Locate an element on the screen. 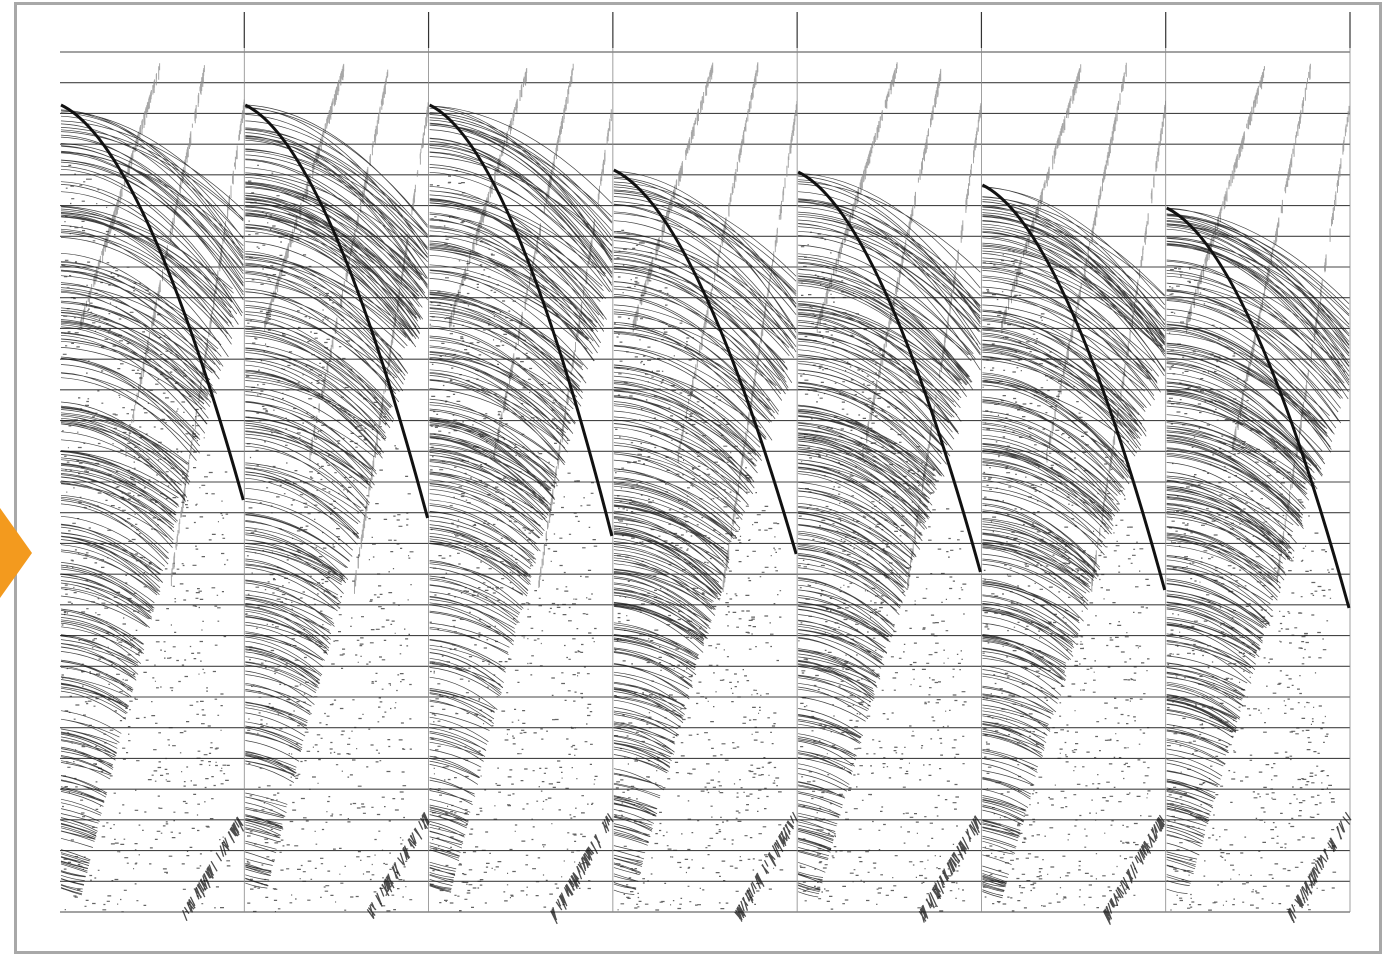 The height and width of the screenshot is (960, 1388). orange-arrow-icon is located at coordinates (16, 553).